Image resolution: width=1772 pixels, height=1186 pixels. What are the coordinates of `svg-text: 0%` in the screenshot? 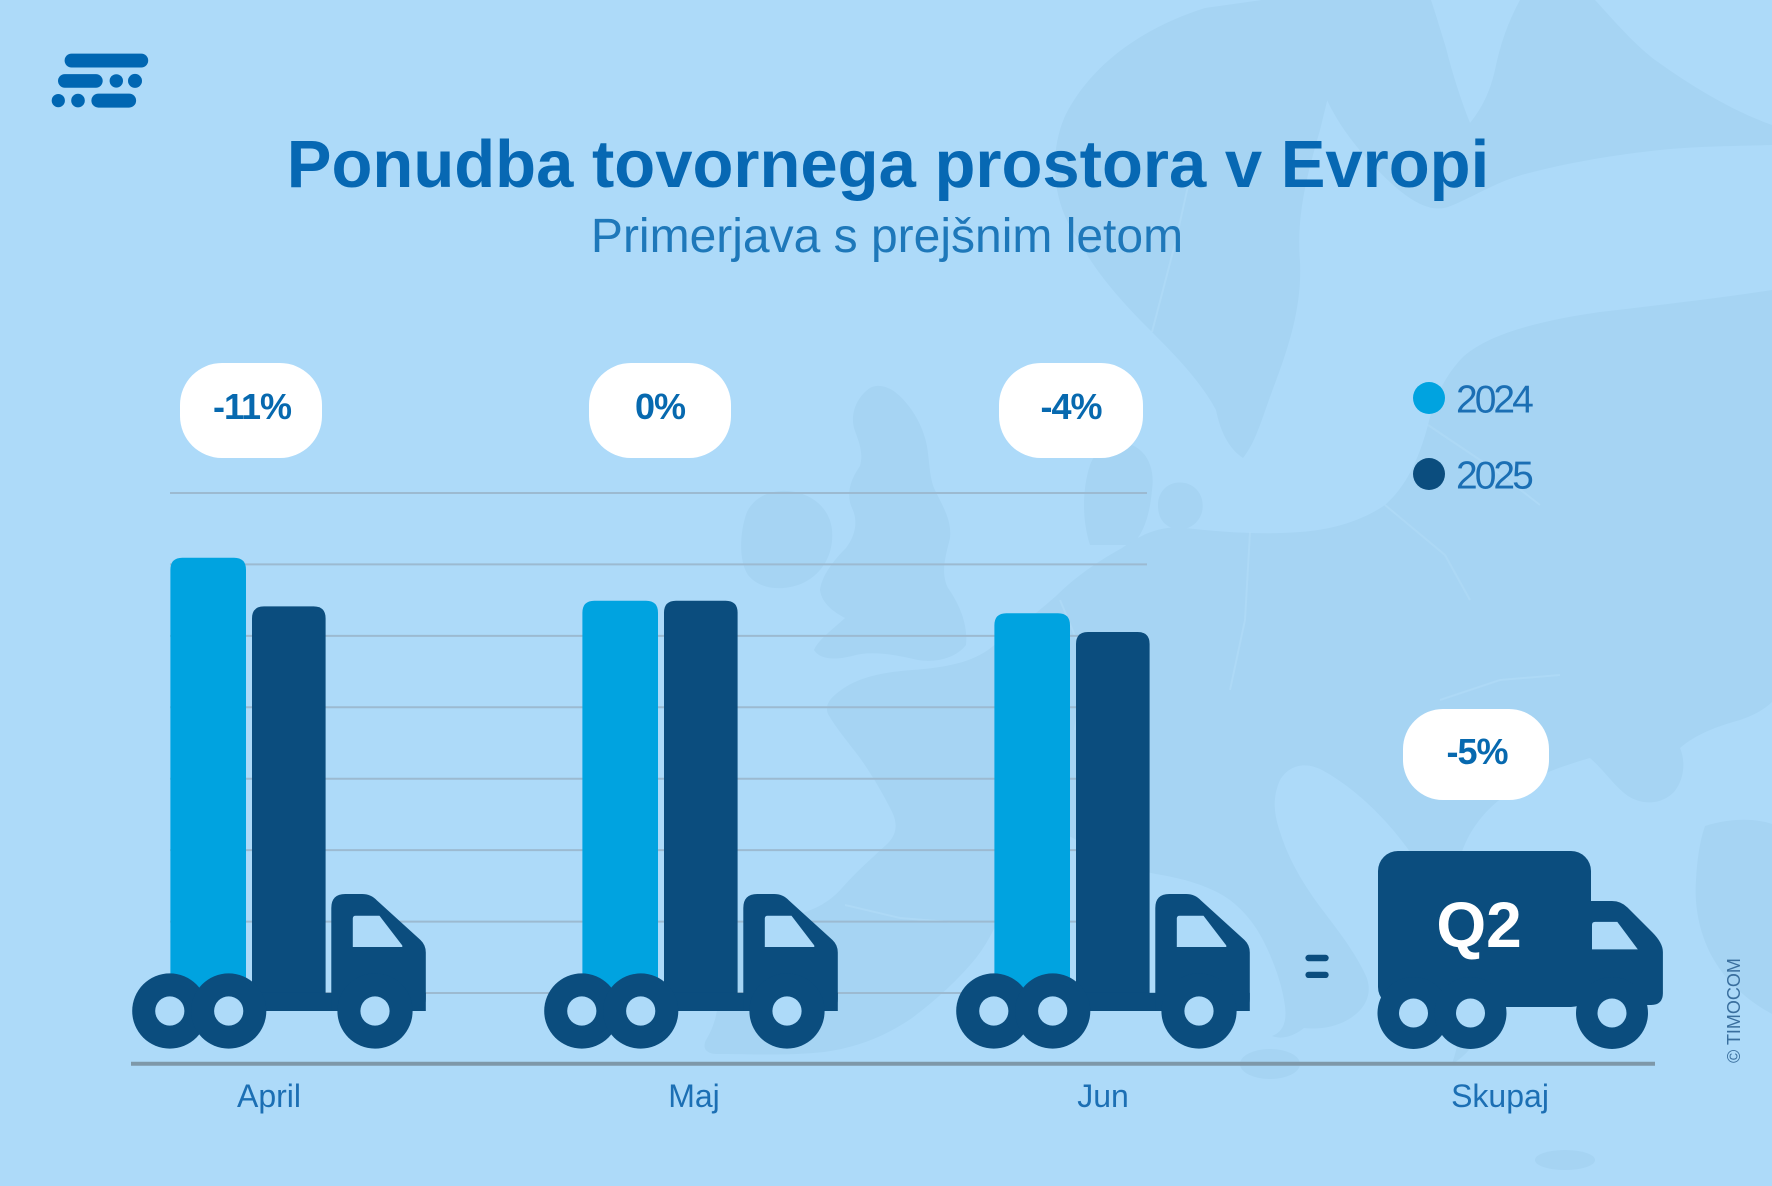 It's located at (660, 406).